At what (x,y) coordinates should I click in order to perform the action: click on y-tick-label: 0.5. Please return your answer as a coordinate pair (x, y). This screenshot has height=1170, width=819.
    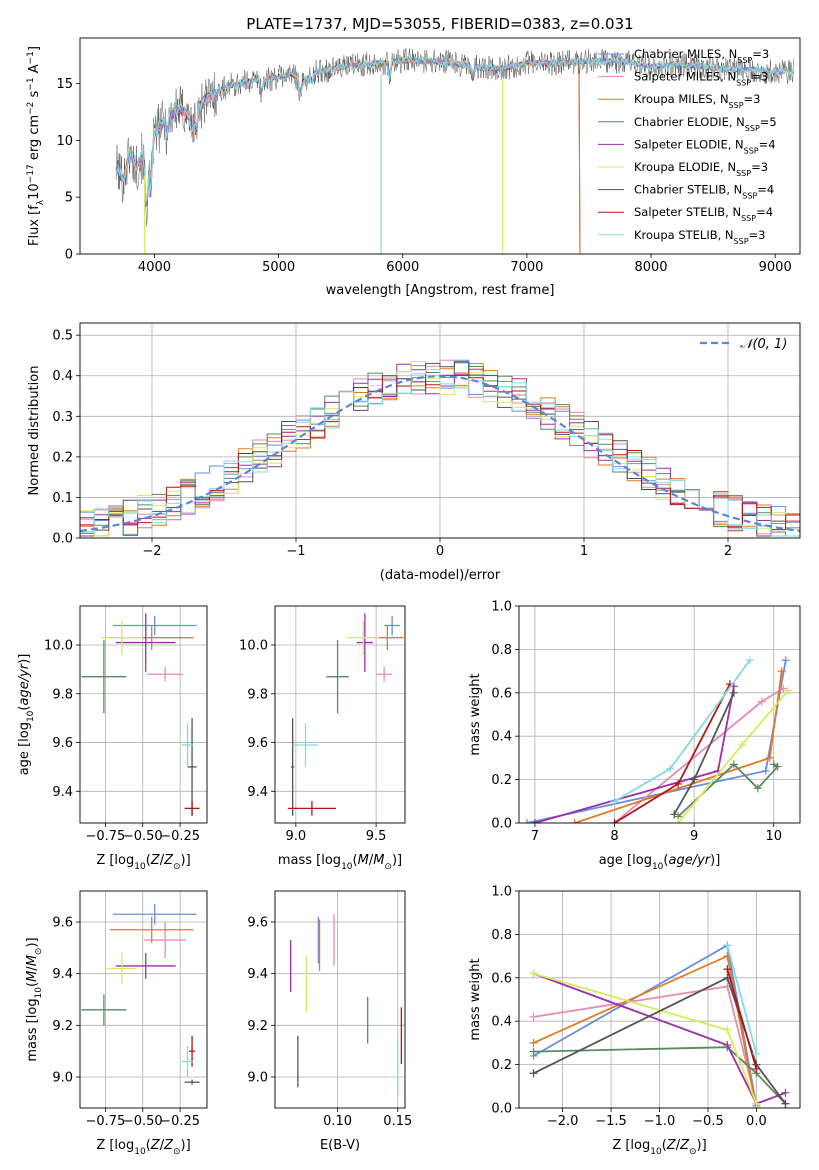
    Looking at the image, I should click on (62, 336).